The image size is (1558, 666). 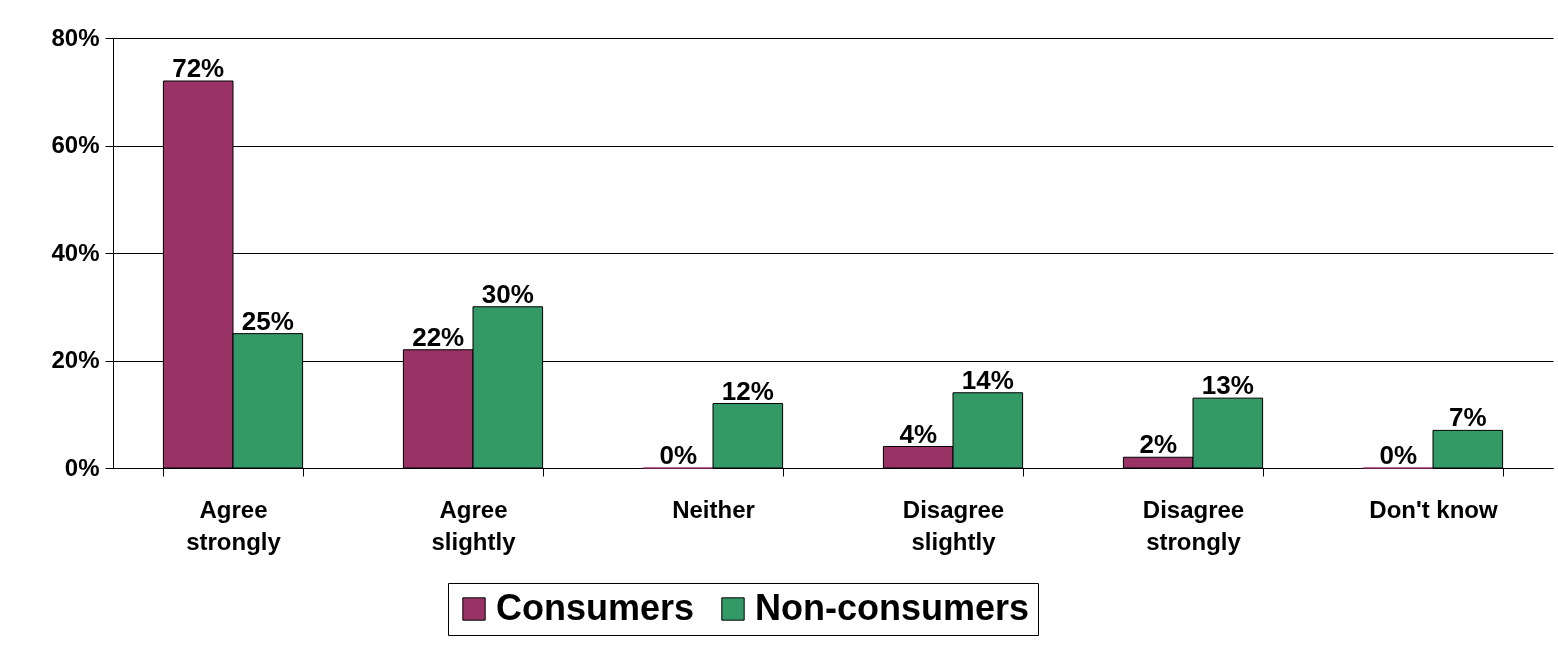 I want to click on x-tick-label: Disagree slightly, so click(x=953, y=525).